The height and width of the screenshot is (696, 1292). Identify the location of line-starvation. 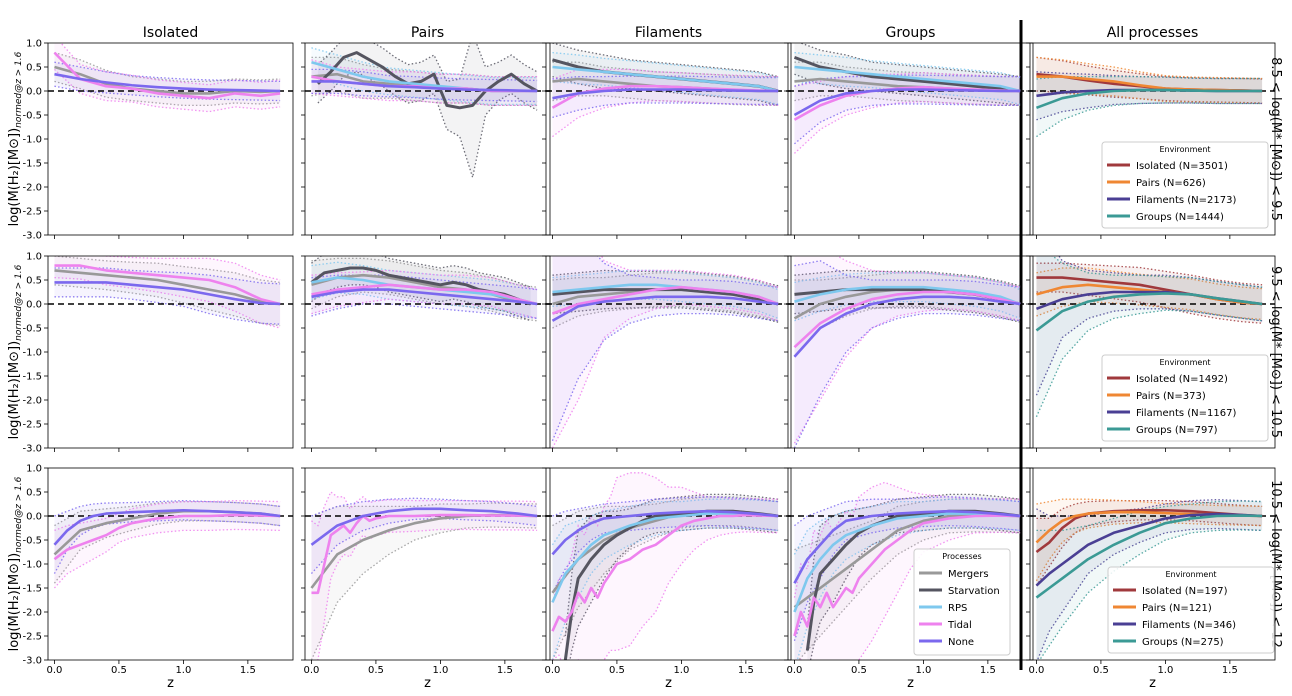
(427, 80).